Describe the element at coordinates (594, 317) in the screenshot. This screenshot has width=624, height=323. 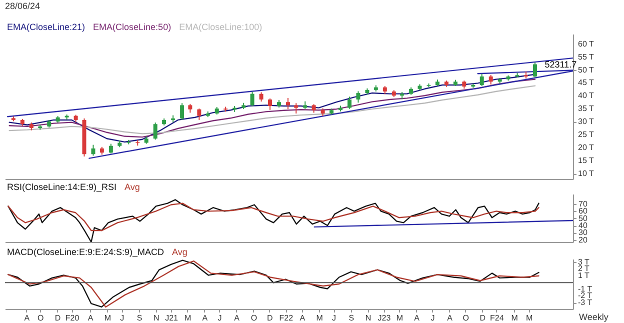
I see `text: Weekly` at that location.